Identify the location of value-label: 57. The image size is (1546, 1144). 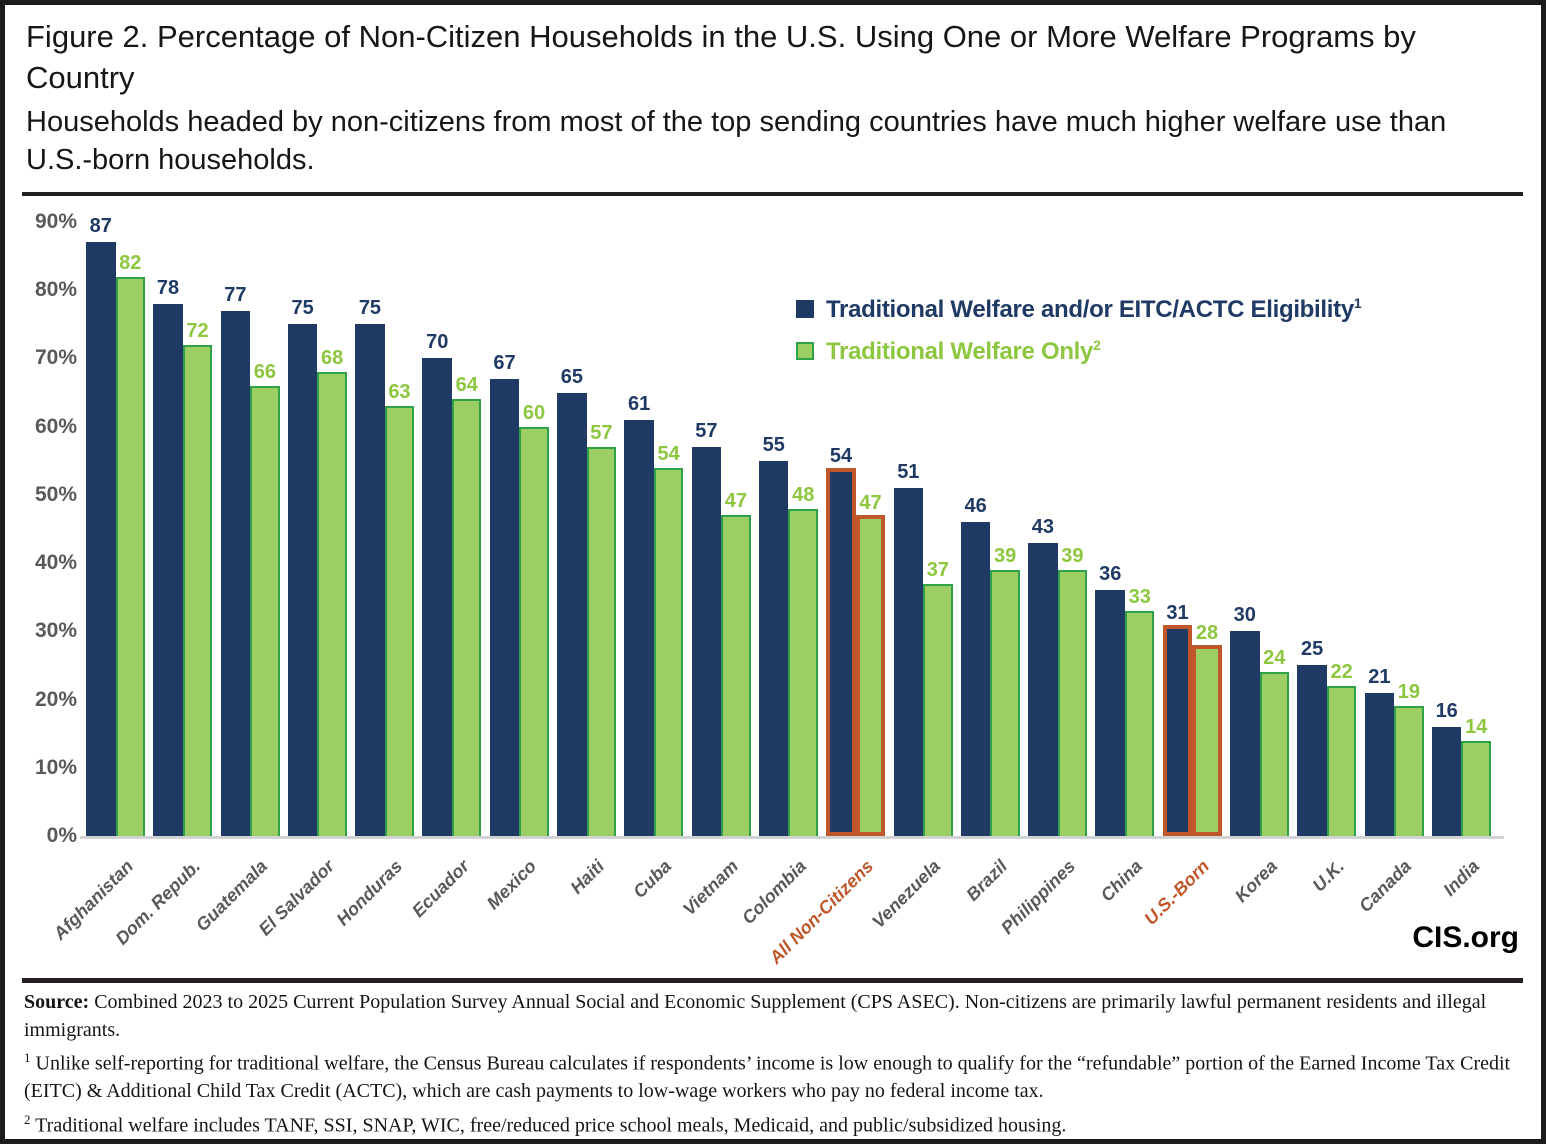
(601, 433).